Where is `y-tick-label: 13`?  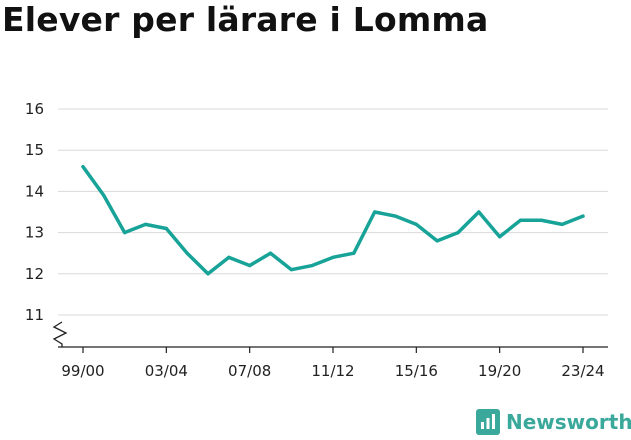 y-tick-label: 13 is located at coordinates (34, 233).